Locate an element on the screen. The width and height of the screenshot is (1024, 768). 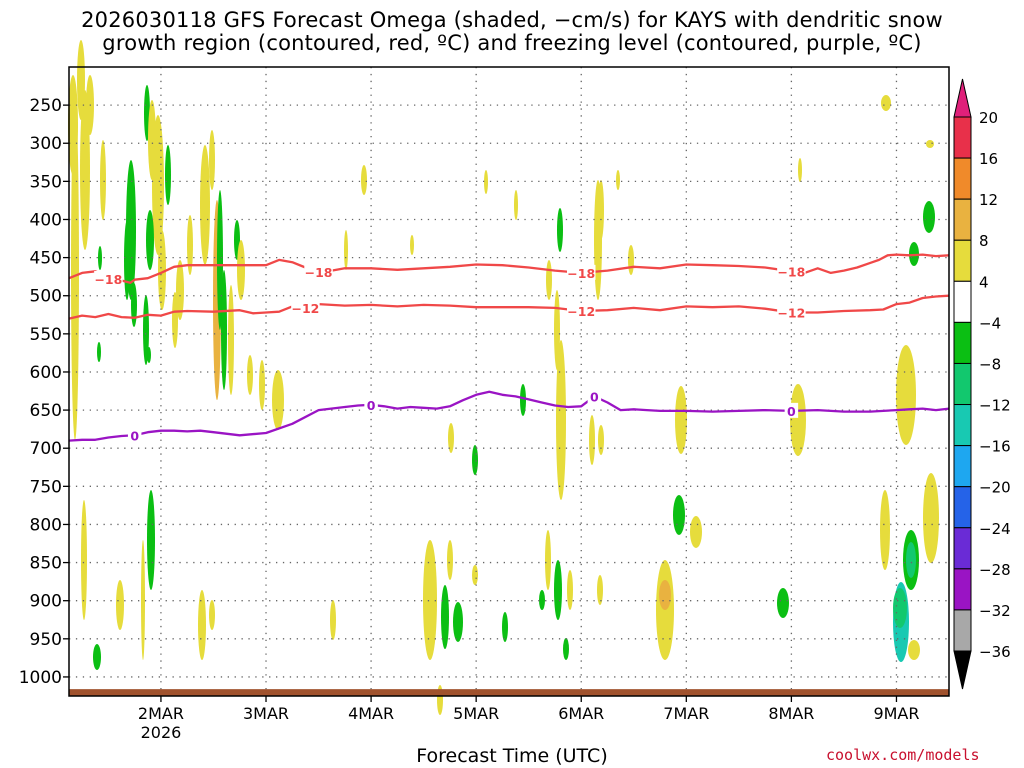
y-tick-label: 600 is located at coordinates (46, 373).